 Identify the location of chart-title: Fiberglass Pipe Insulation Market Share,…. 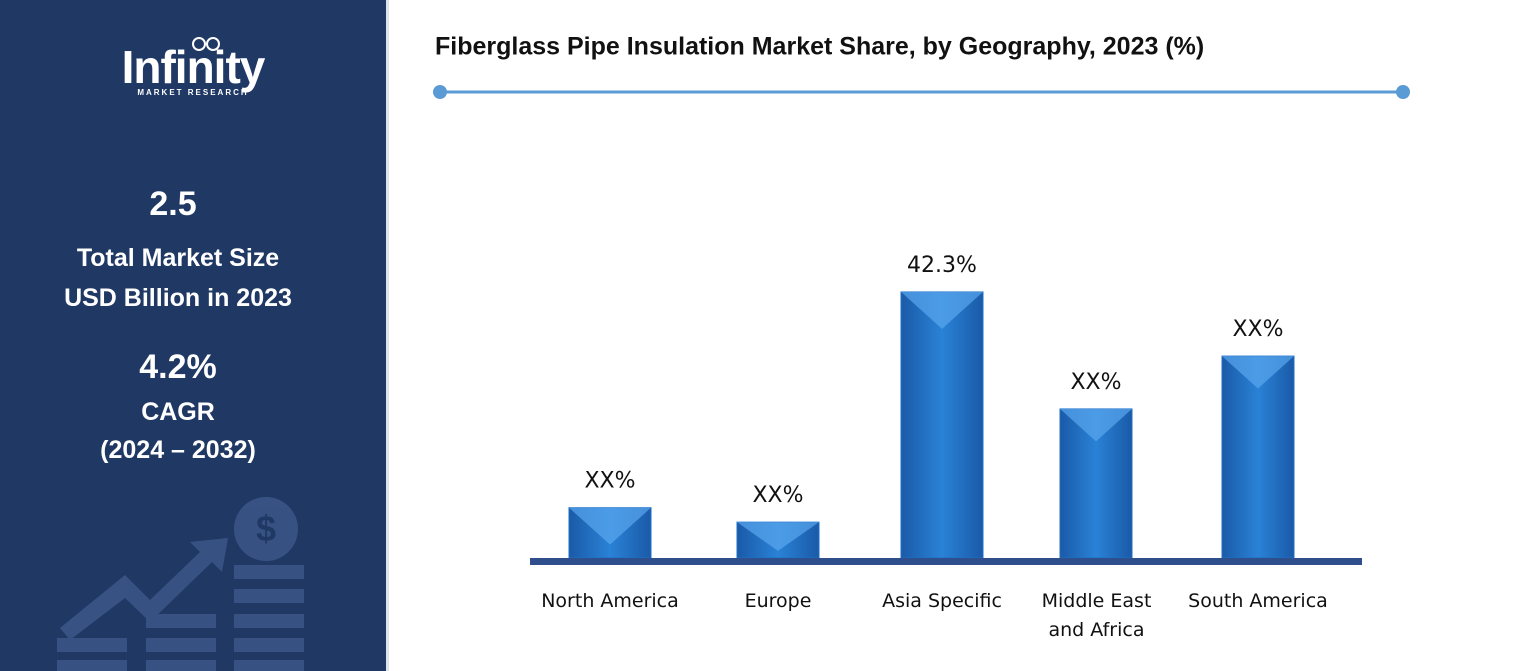
(819, 47).